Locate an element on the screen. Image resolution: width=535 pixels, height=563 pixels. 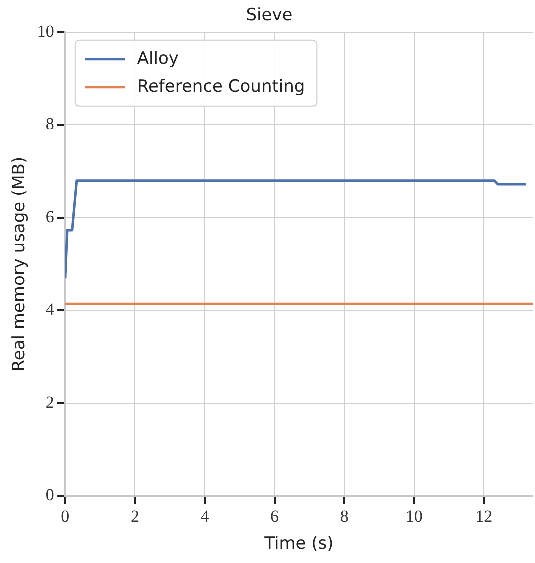
legend-label: Alloy is located at coordinates (158, 58).